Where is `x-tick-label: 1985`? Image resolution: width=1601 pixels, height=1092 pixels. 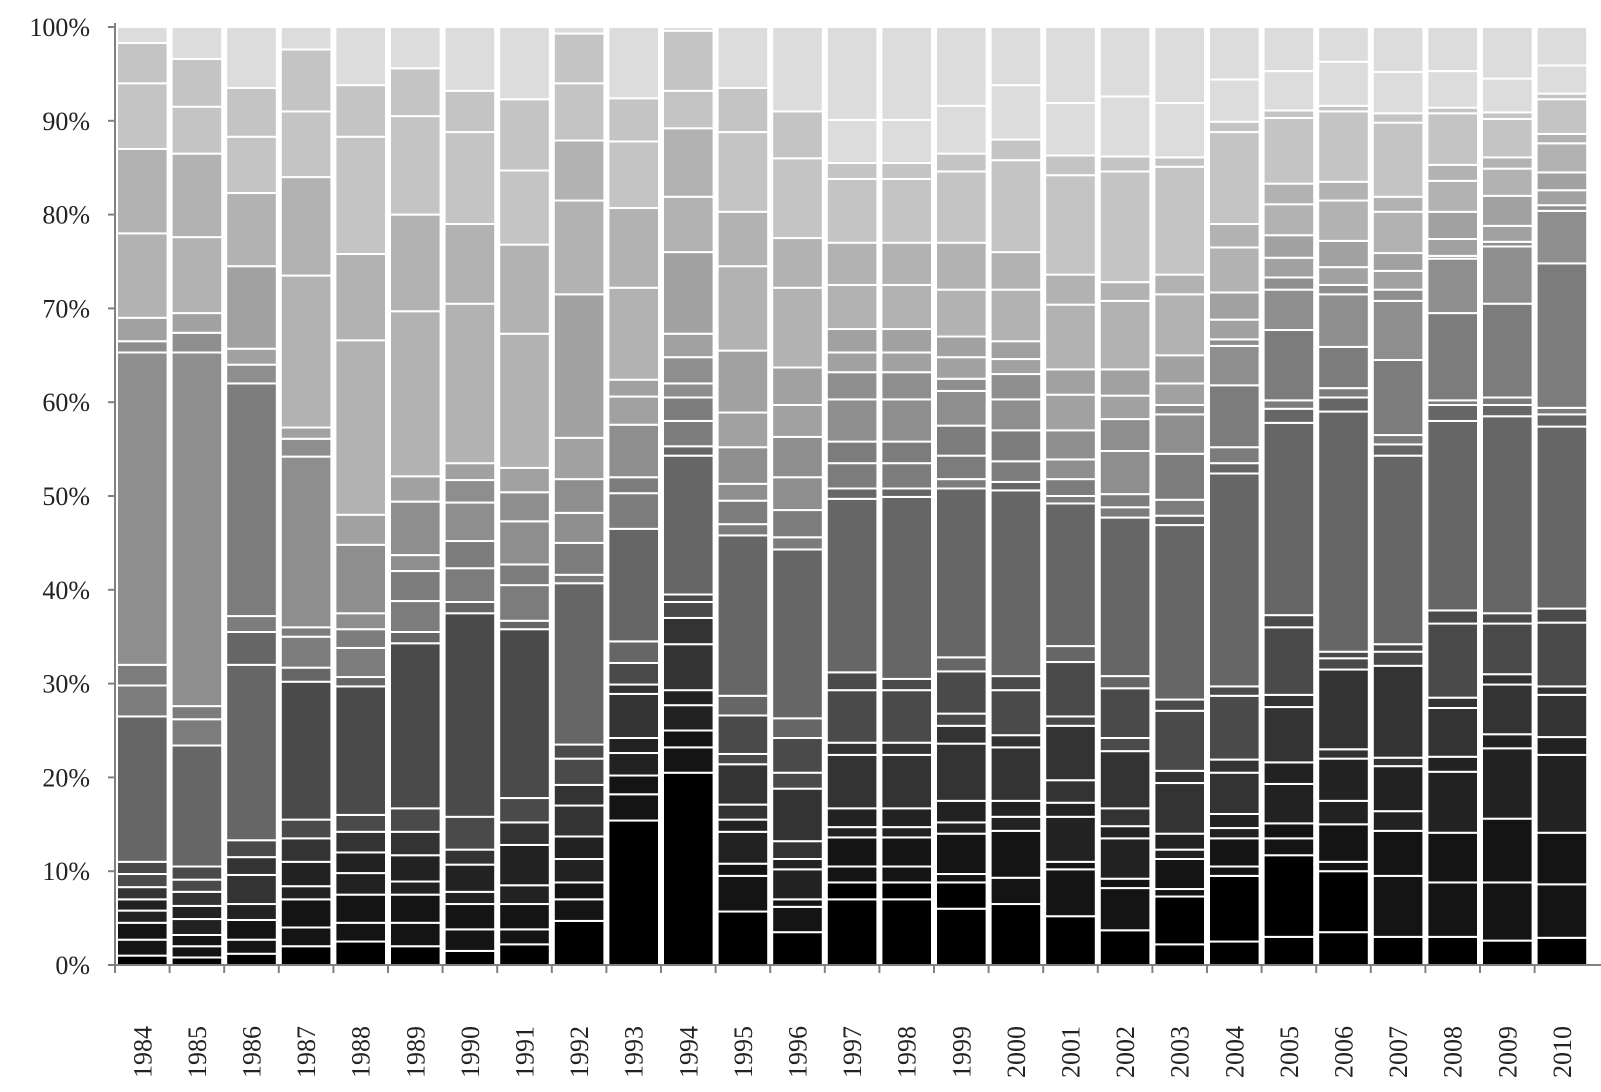
x-tick-label: 1985 is located at coordinates (197, 1052).